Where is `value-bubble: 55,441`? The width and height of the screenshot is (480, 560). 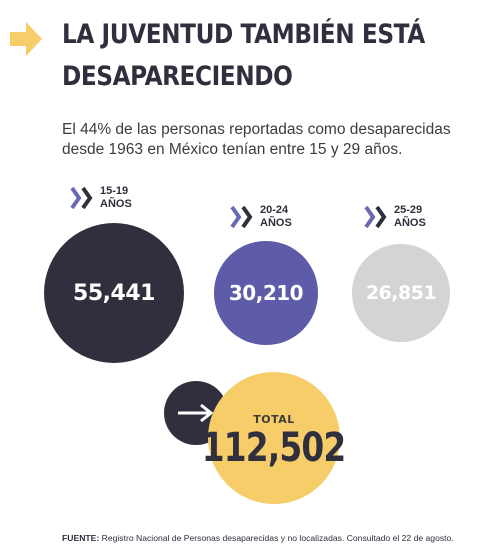
value-bubble: 55,441 is located at coordinates (114, 293).